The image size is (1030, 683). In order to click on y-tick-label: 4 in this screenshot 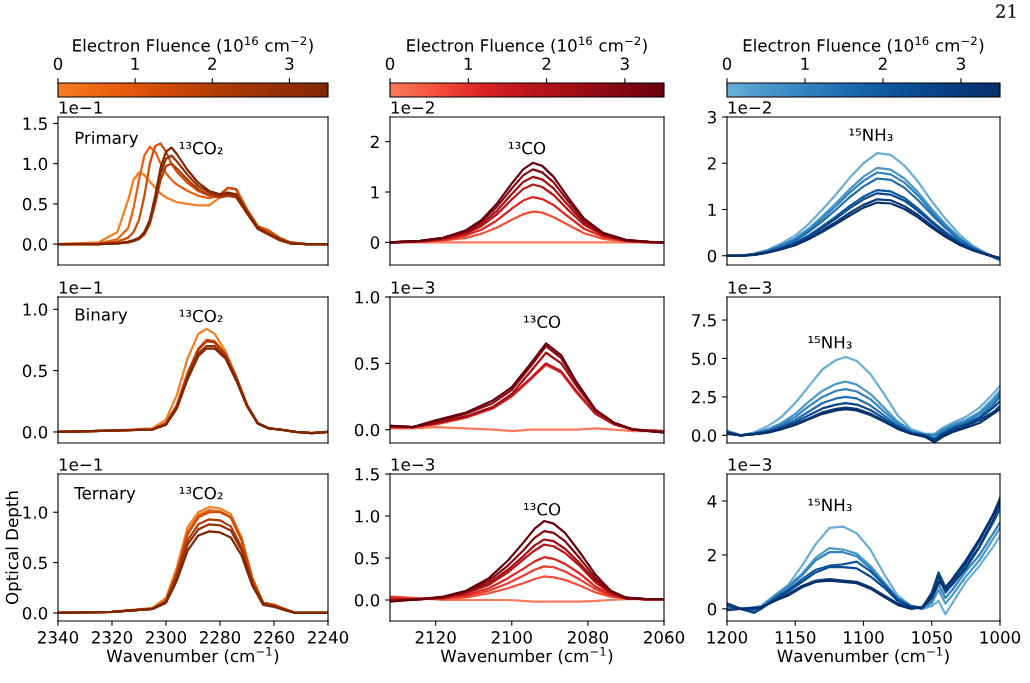, I will do `click(712, 501)`.